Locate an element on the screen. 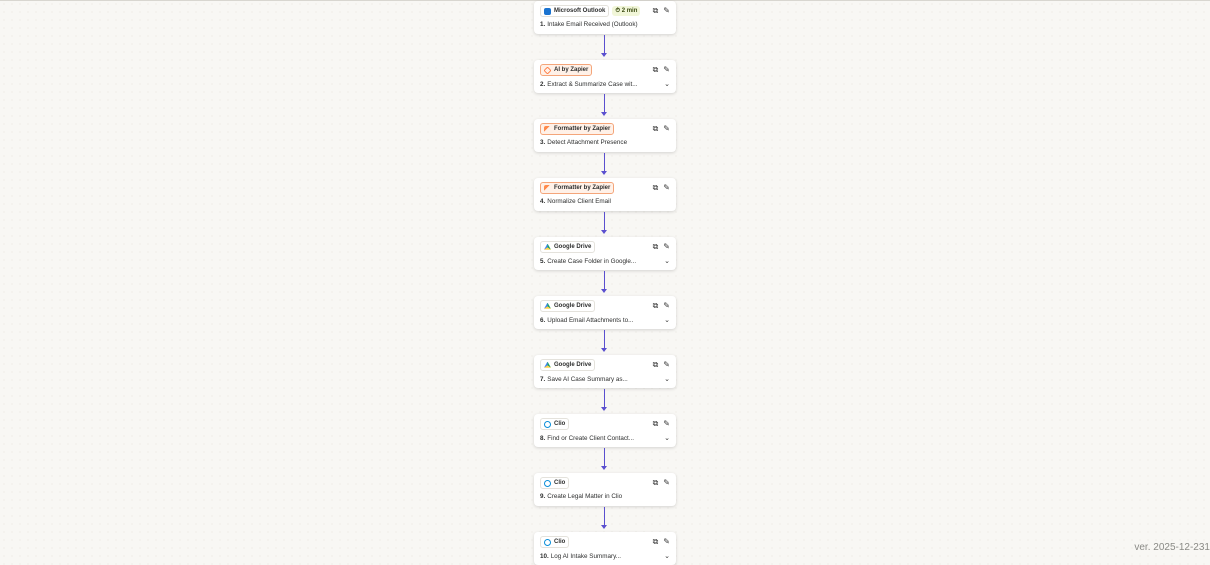  app-badge: Microsoft Outlook is located at coordinates (575, 11).